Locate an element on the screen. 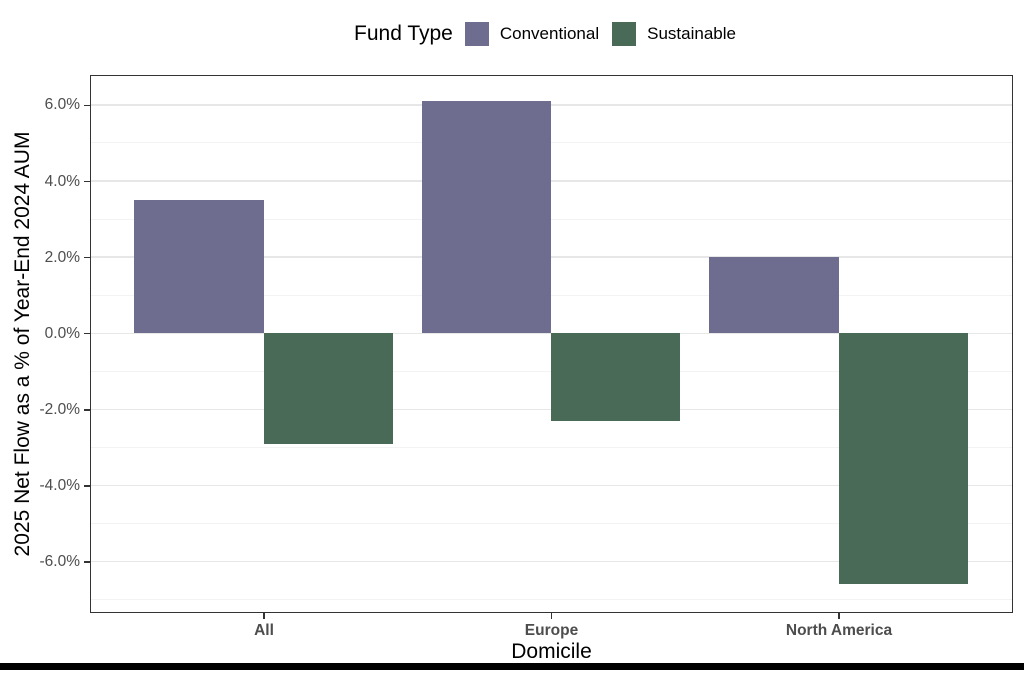 The width and height of the screenshot is (1024, 676). bar-sustainable-all is located at coordinates (328, 388).